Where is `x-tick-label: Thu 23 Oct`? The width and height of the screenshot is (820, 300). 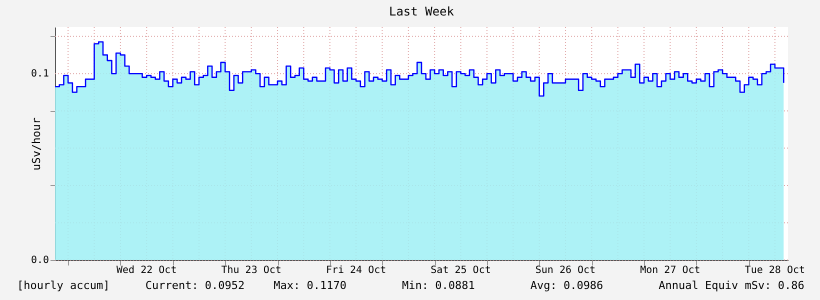
x-tick-label: Thu 23 Oct is located at coordinates (251, 270).